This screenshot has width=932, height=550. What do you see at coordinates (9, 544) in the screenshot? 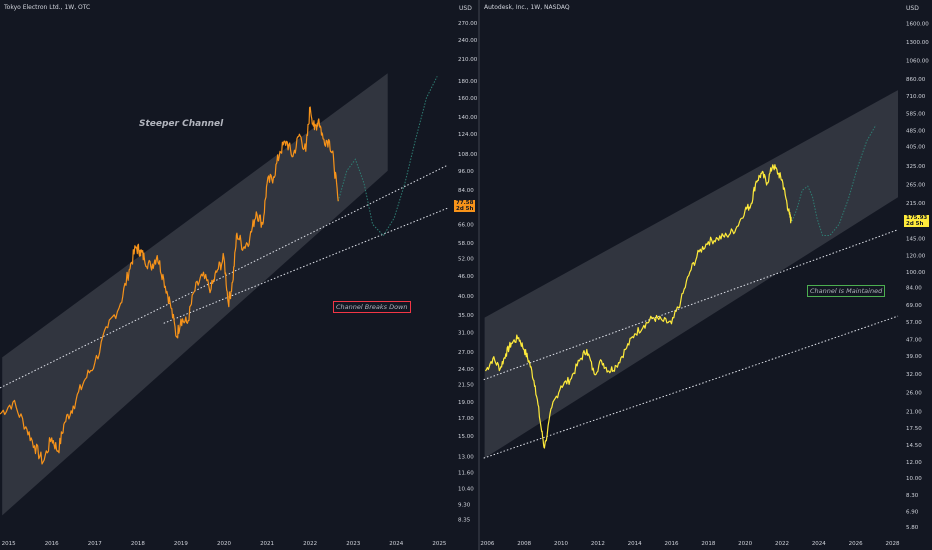
I see `tokyo-electron-x-tick-2015: 2015` at bounding box center [9, 544].